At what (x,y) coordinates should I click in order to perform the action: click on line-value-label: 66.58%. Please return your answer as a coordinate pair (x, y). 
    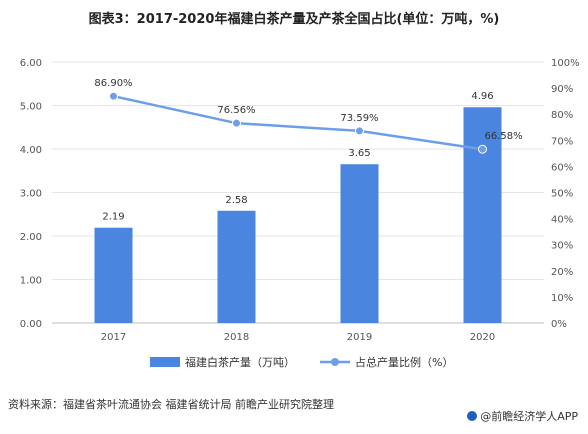
    Looking at the image, I should click on (504, 136).